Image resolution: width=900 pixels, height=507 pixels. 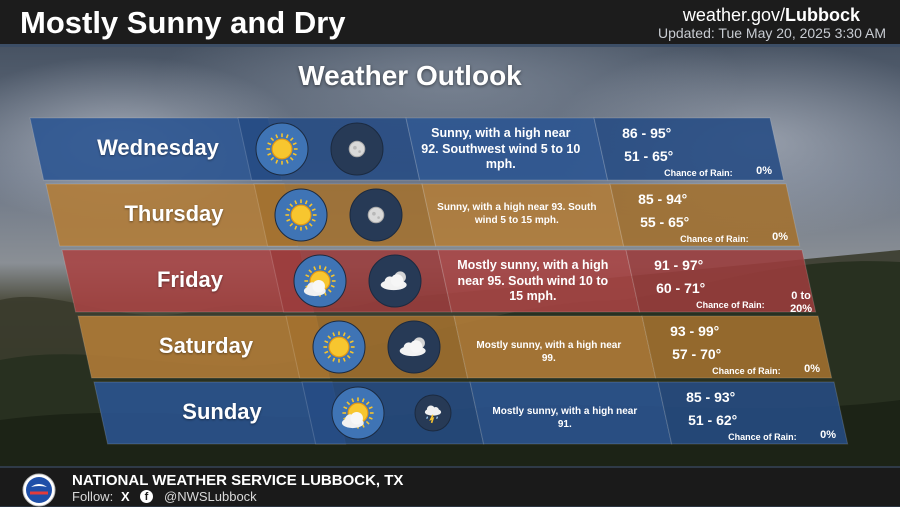 I want to click on page-title: Mostly Sunny and Dry, so click(x=183, y=22).